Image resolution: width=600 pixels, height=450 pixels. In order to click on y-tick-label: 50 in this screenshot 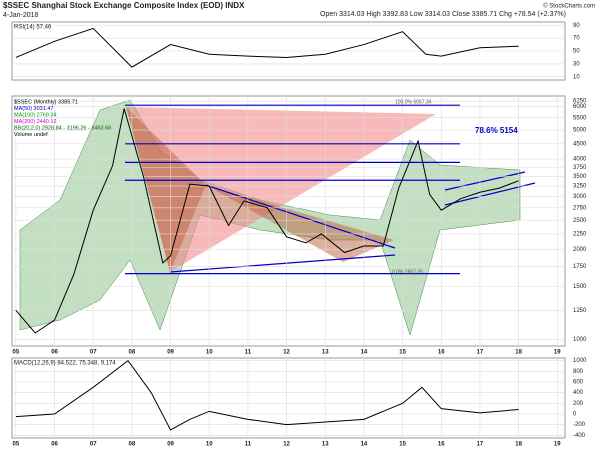, I will do `click(576, 52)`.